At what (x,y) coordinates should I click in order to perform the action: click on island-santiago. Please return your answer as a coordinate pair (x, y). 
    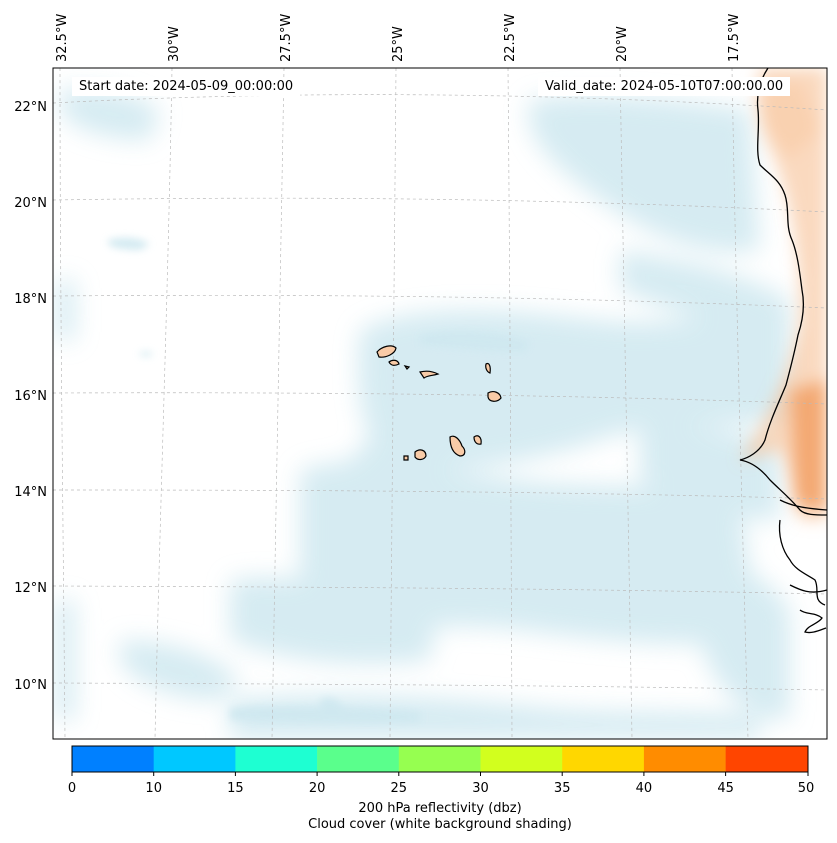
    Looking at the image, I should click on (457, 446).